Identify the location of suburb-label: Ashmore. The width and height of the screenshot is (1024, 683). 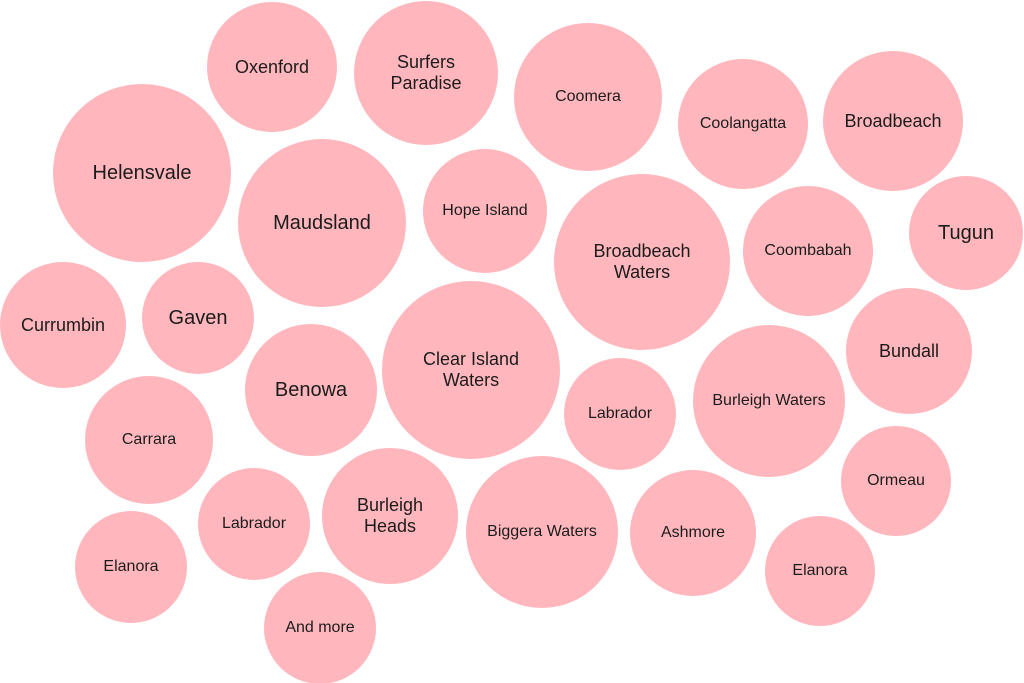
(693, 532).